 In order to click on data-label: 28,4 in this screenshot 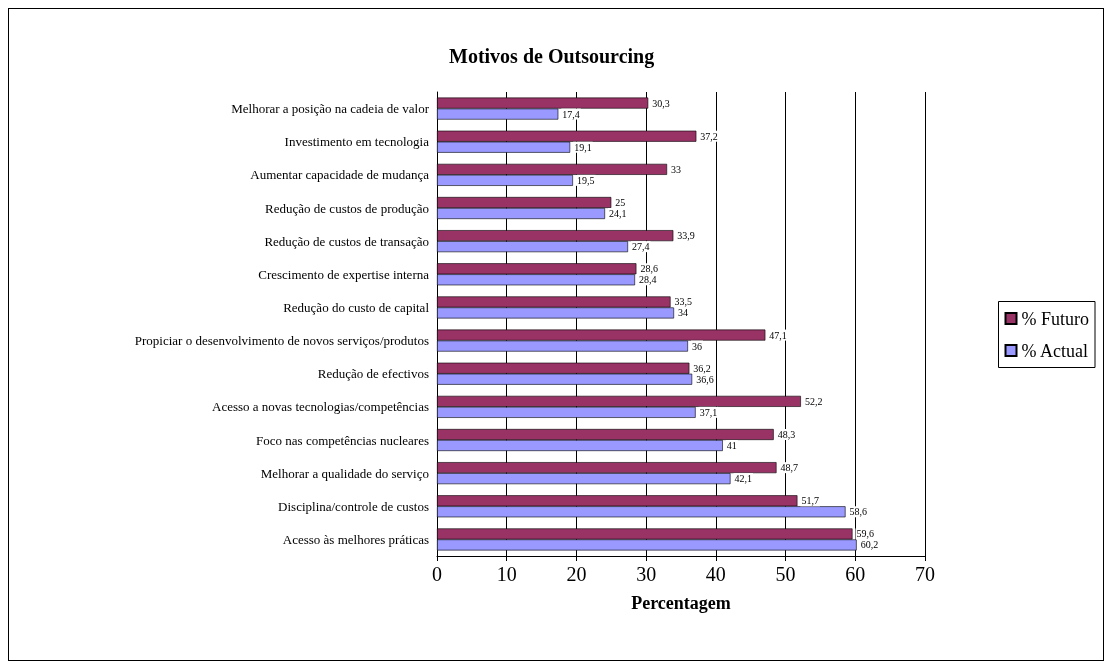, I will do `click(647, 280)`.